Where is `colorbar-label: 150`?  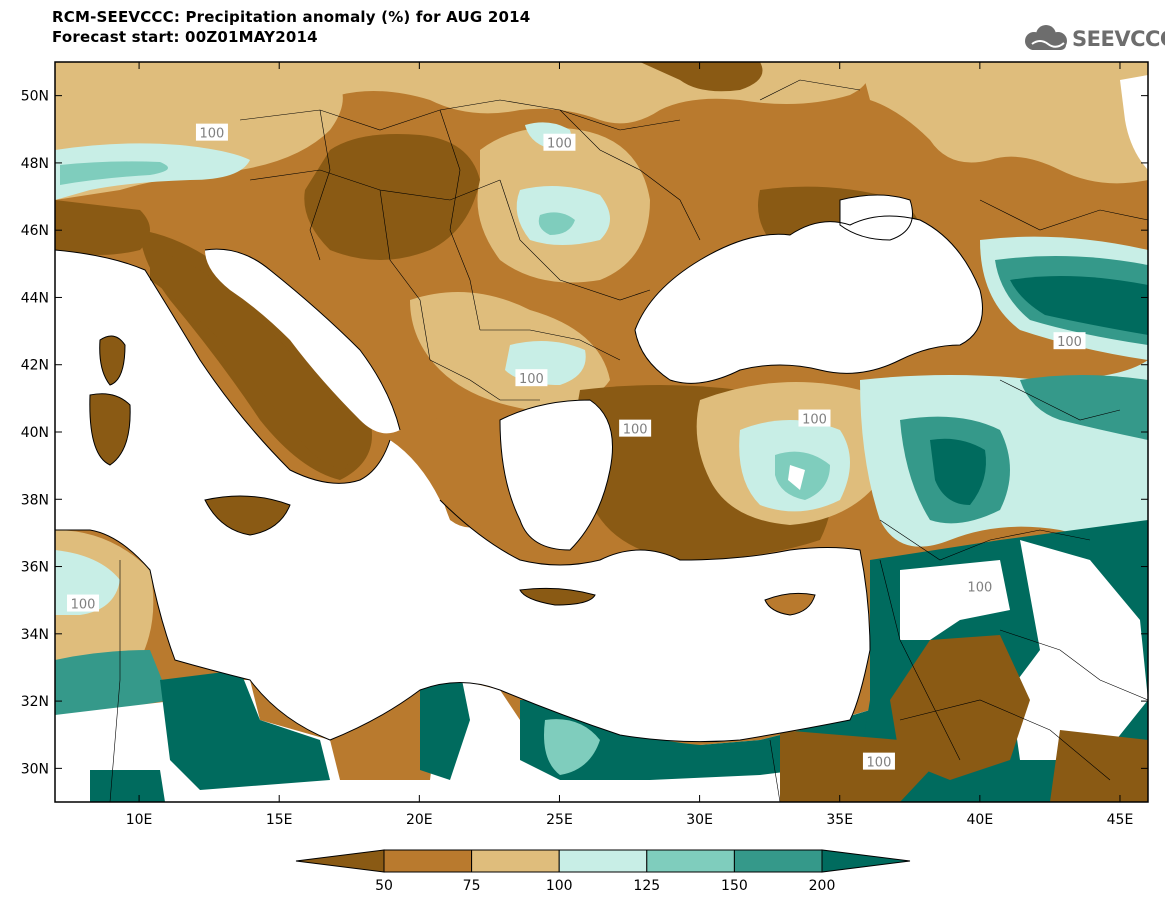 colorbar-label: 150 is located at coordinates (734, 886).